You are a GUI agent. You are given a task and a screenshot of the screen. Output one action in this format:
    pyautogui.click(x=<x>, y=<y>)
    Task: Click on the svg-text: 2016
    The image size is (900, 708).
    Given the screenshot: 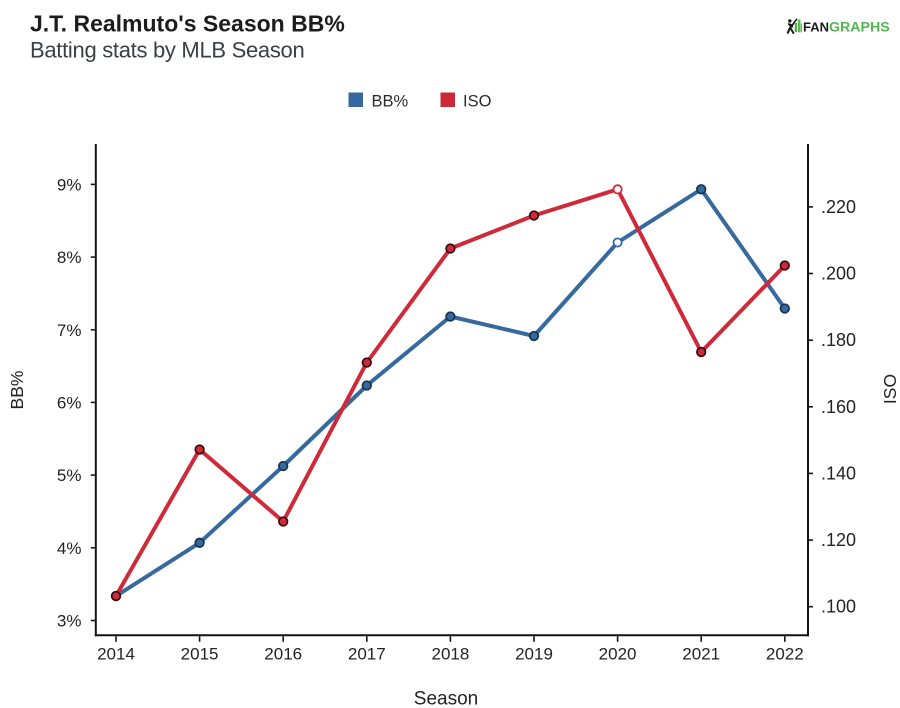 What is the action you would take?
    pyautogui.click(x=283, y=654)
    